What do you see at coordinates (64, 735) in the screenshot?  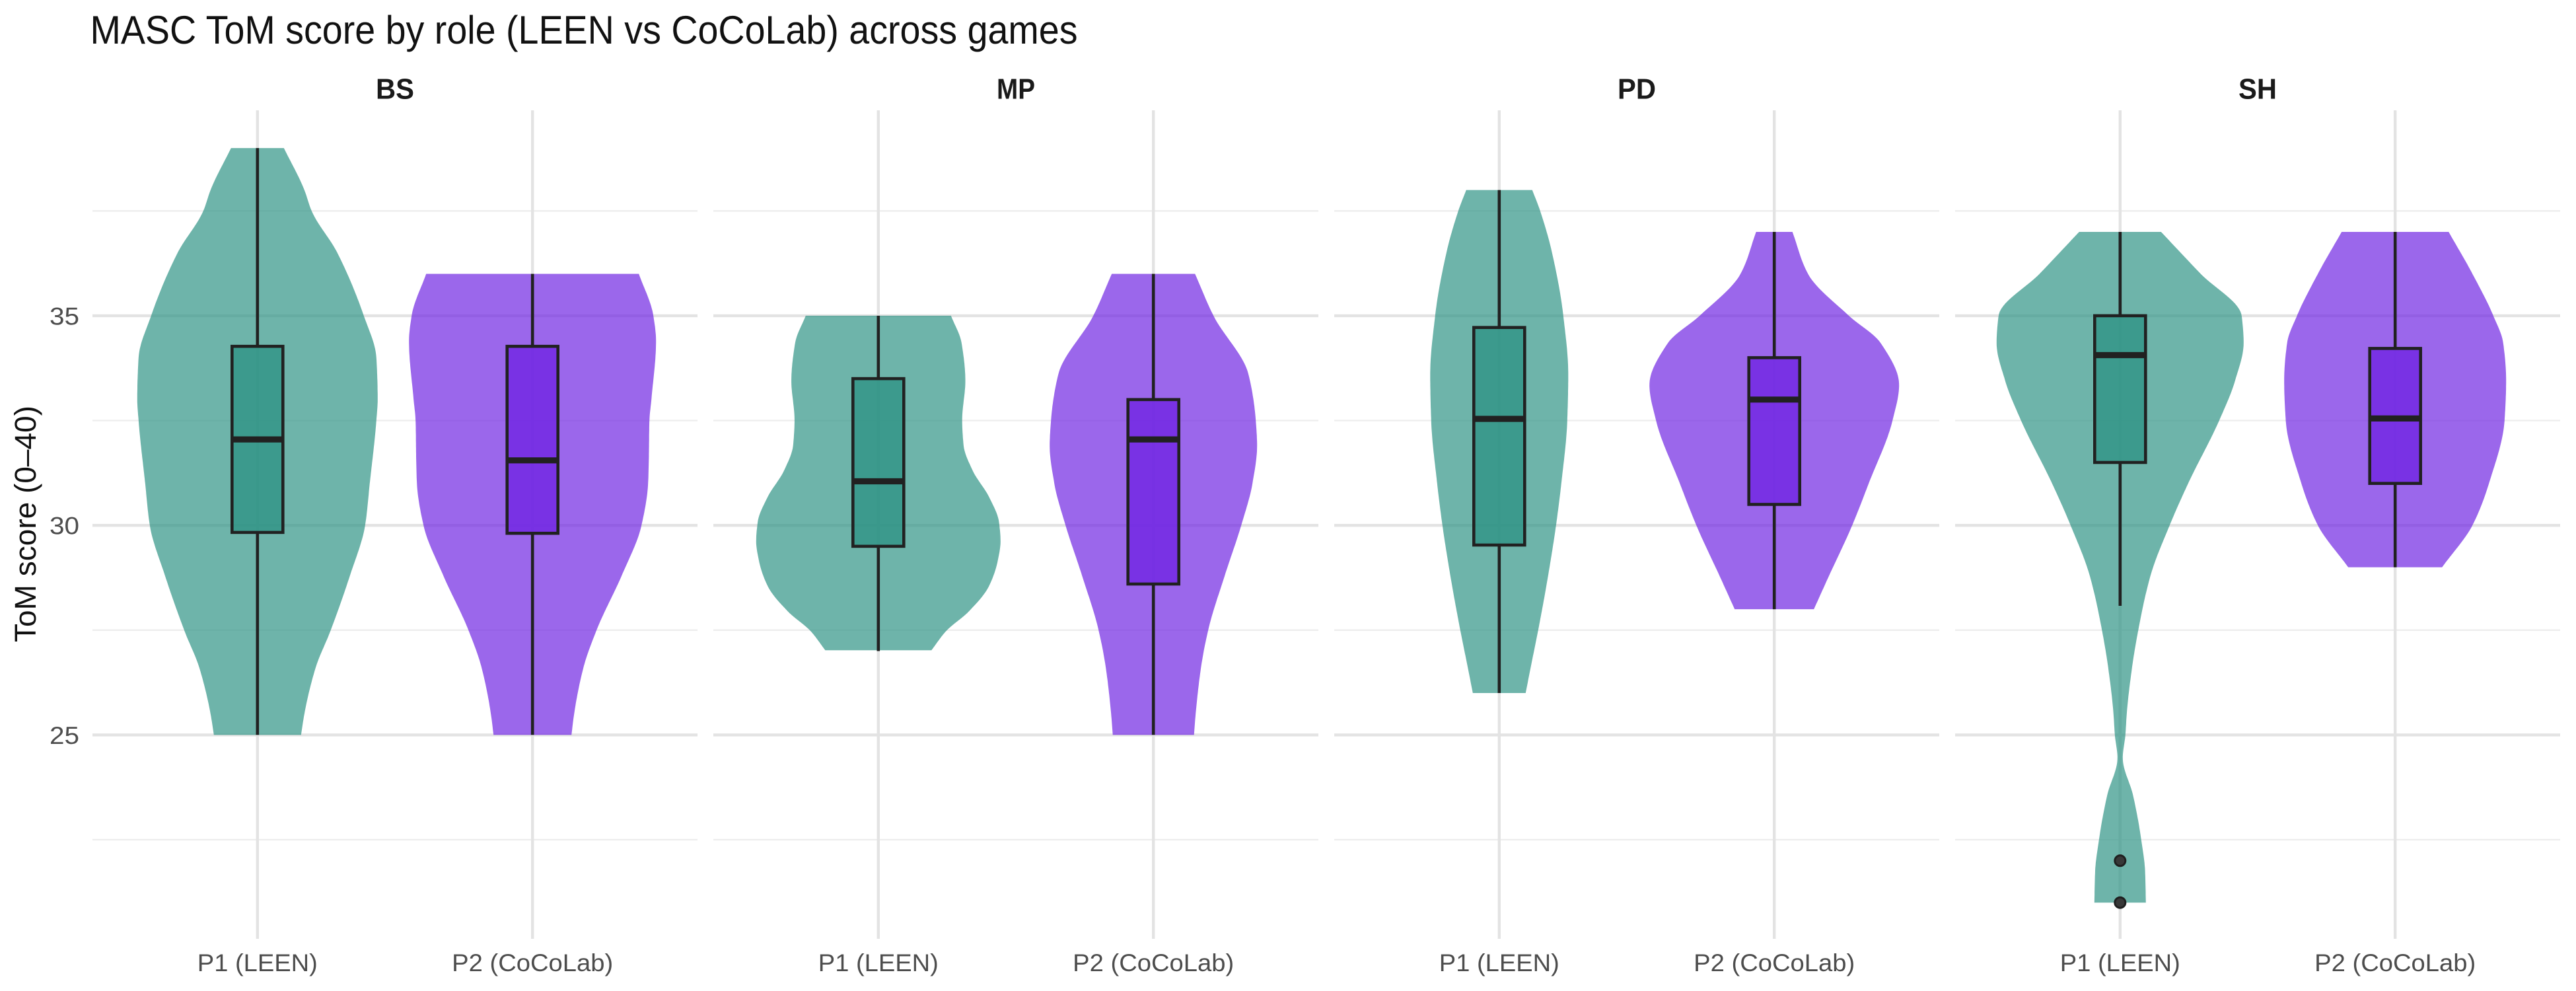 I see `svg-text: 25` at bounding box center [64, 735].